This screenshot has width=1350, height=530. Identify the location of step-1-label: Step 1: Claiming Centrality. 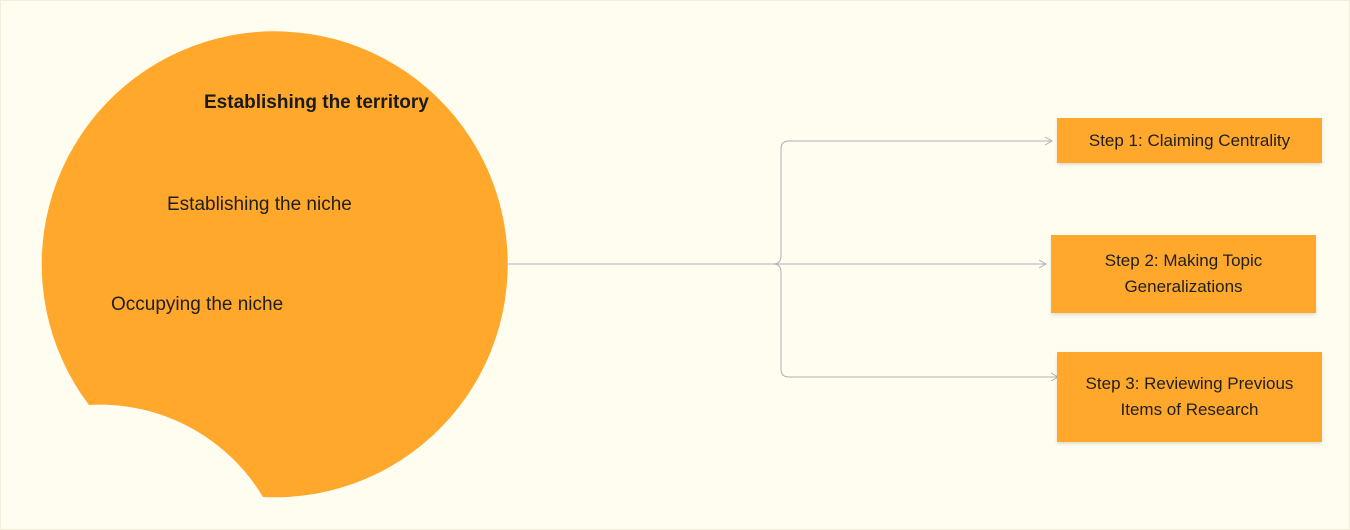
(1189, 140).